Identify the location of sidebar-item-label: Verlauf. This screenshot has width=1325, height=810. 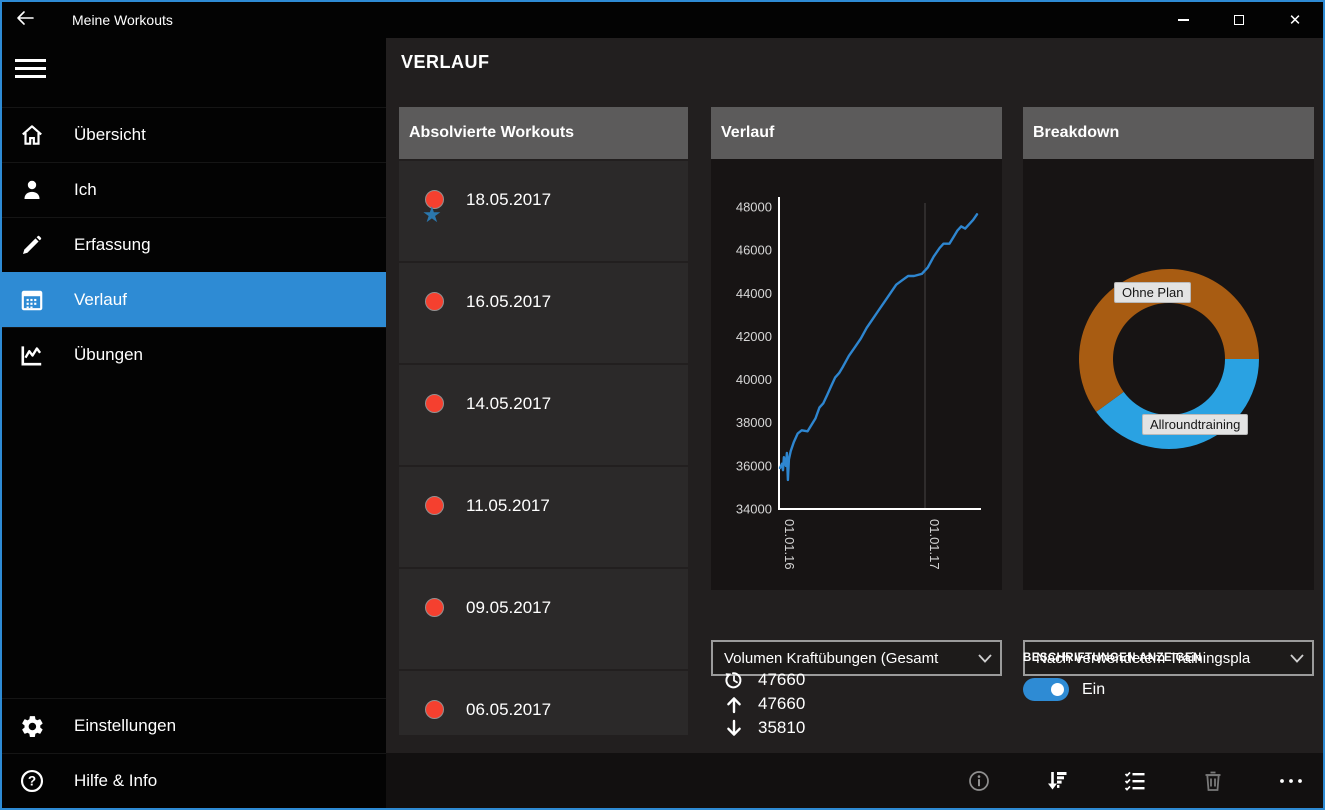
(100, 299).